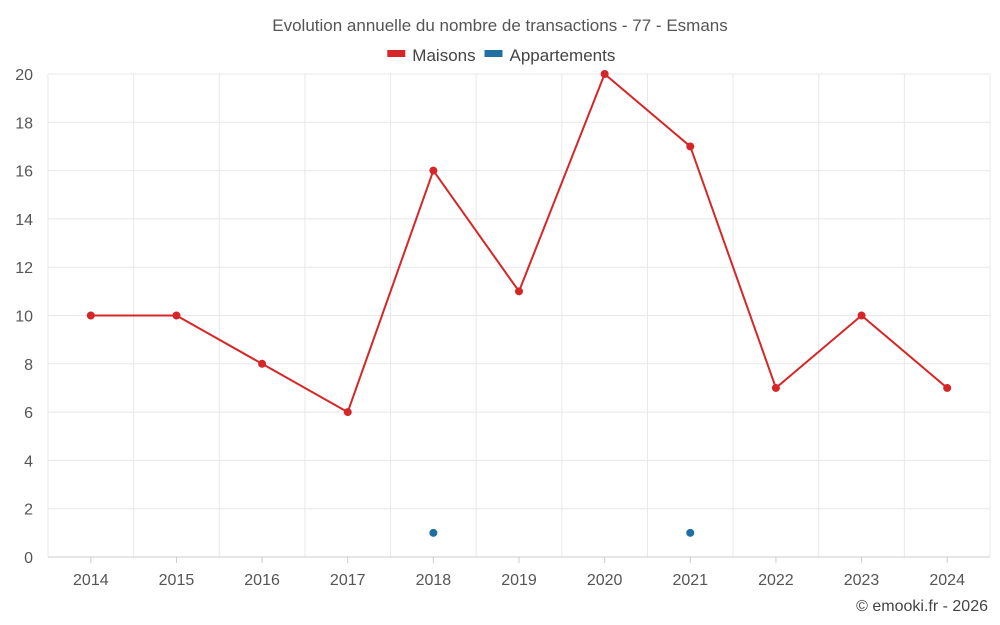 This screenshot has width=1000, height=625. I want to click on x-tick-label: 2018, so click(434, 580).